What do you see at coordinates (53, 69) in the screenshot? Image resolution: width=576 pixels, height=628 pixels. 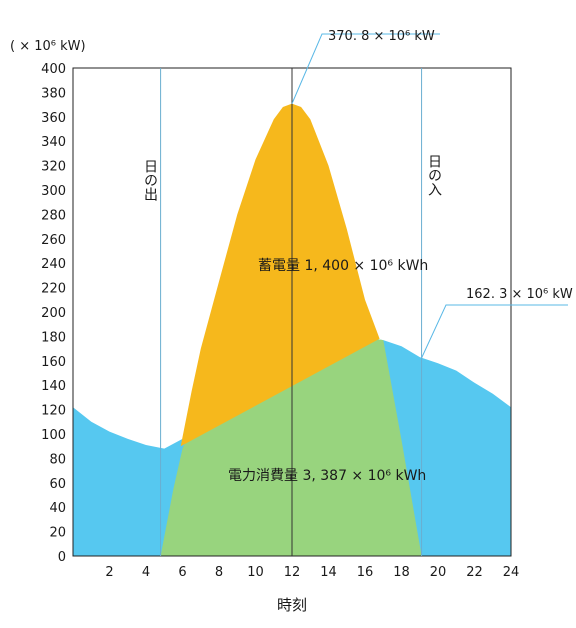 I see `y-tick-label: 400` at bounding box center [53, 69].